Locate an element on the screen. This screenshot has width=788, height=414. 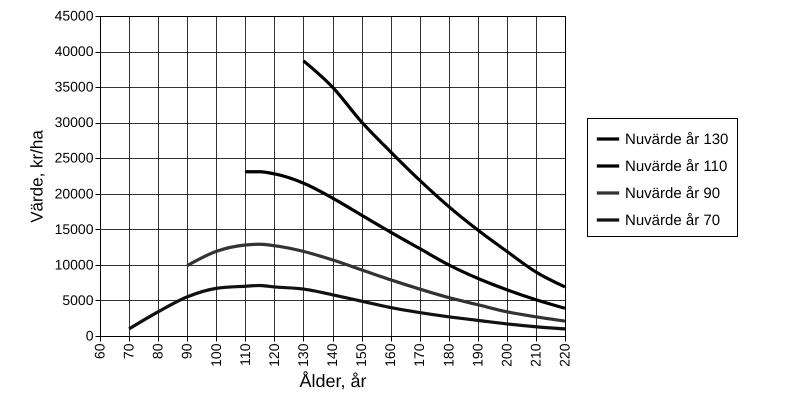
y-tick-label: 40000 is located at coordinates (74, 51).